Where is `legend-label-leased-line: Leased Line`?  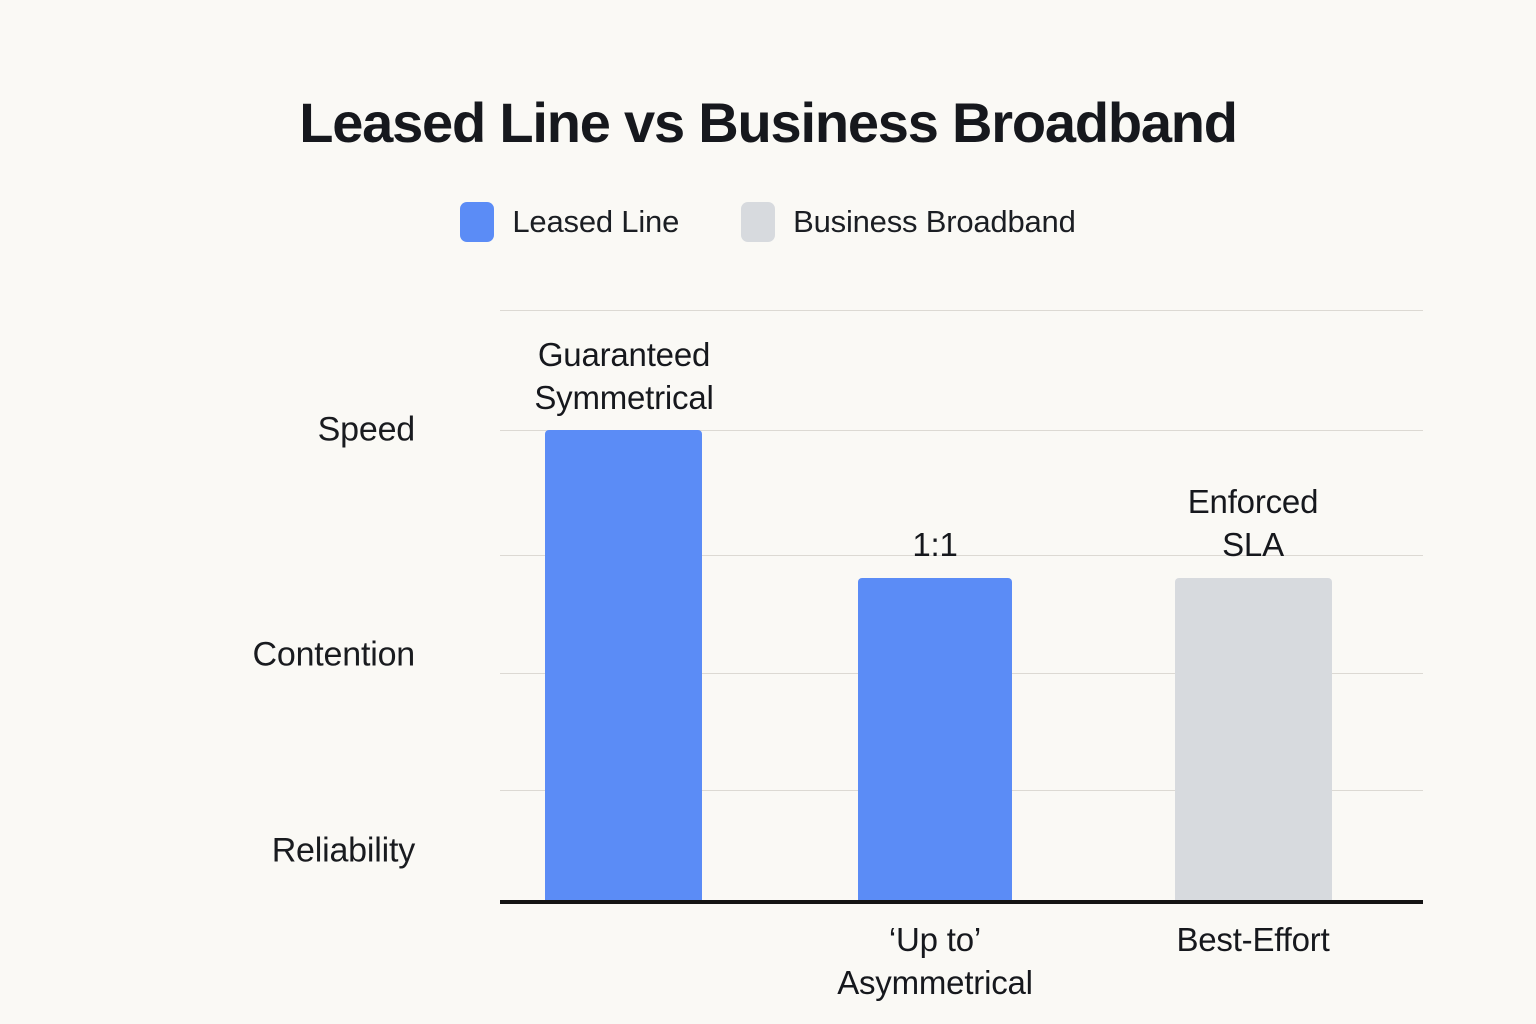 legend-label-leased-line: Leased Line is located at coordinates (596, 221).